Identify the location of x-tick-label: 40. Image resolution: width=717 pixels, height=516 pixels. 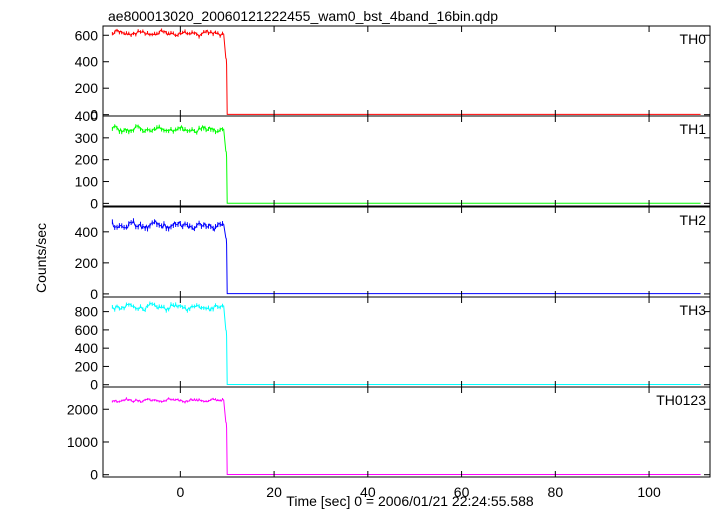
(368, 492).